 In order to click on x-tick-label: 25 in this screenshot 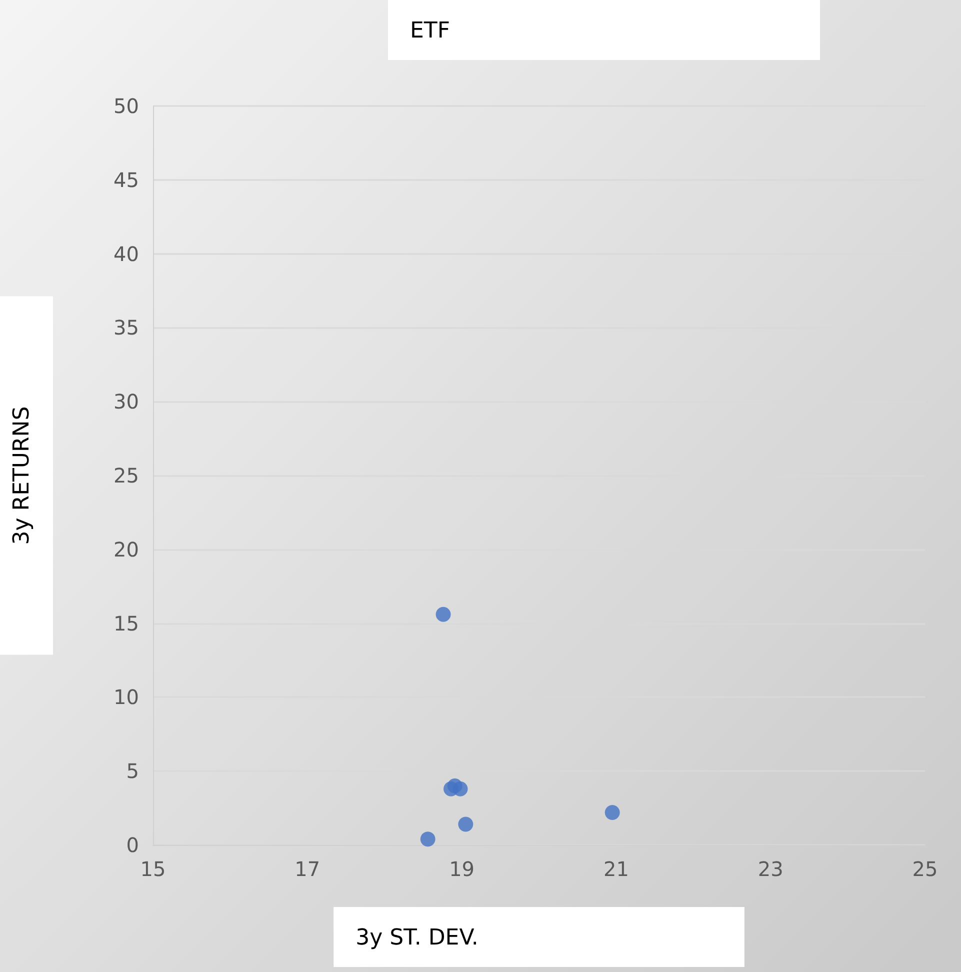, I will do `click(925, 869)`.